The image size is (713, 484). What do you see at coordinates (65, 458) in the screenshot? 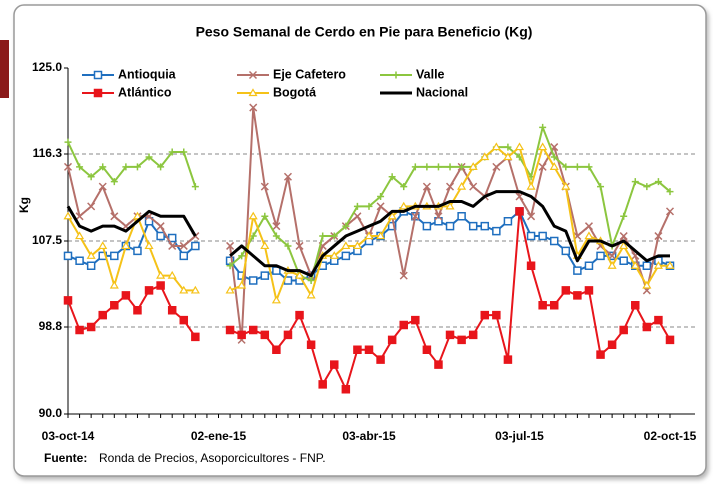
I see `source-label: Fuente:` at bounding box center [65, 458].